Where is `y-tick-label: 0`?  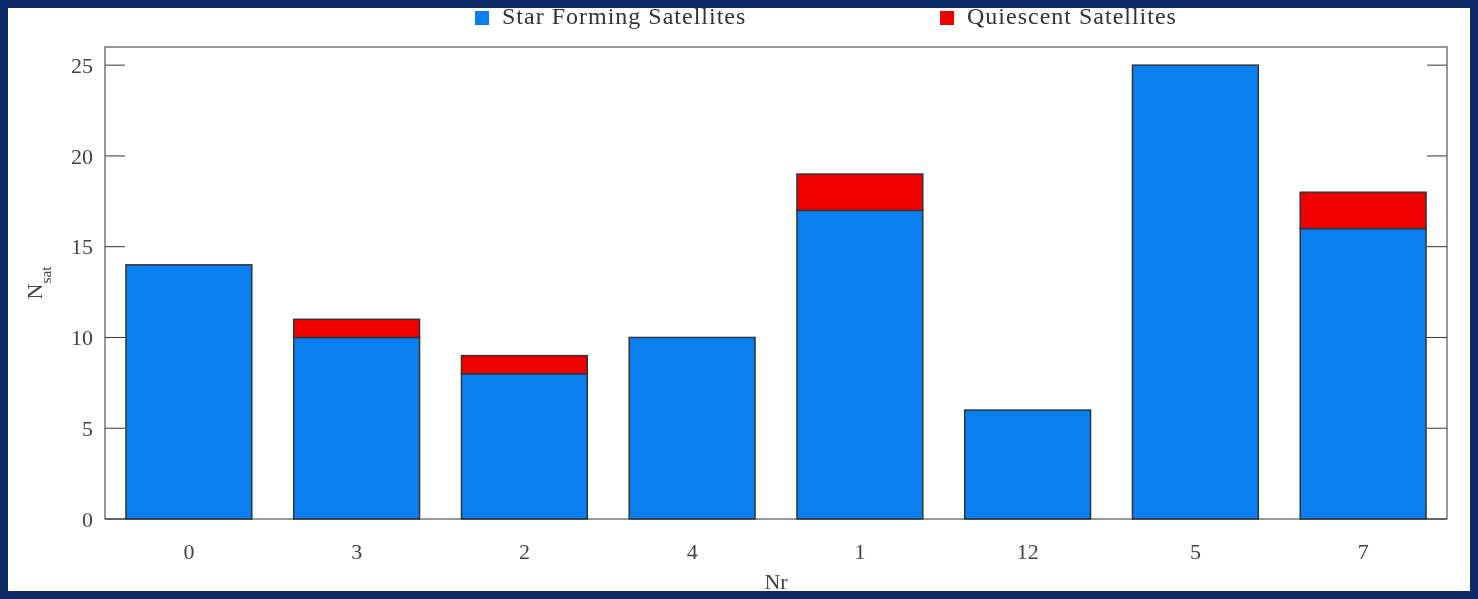 y-tick-label: 0 is located at coordinates (87, 519).